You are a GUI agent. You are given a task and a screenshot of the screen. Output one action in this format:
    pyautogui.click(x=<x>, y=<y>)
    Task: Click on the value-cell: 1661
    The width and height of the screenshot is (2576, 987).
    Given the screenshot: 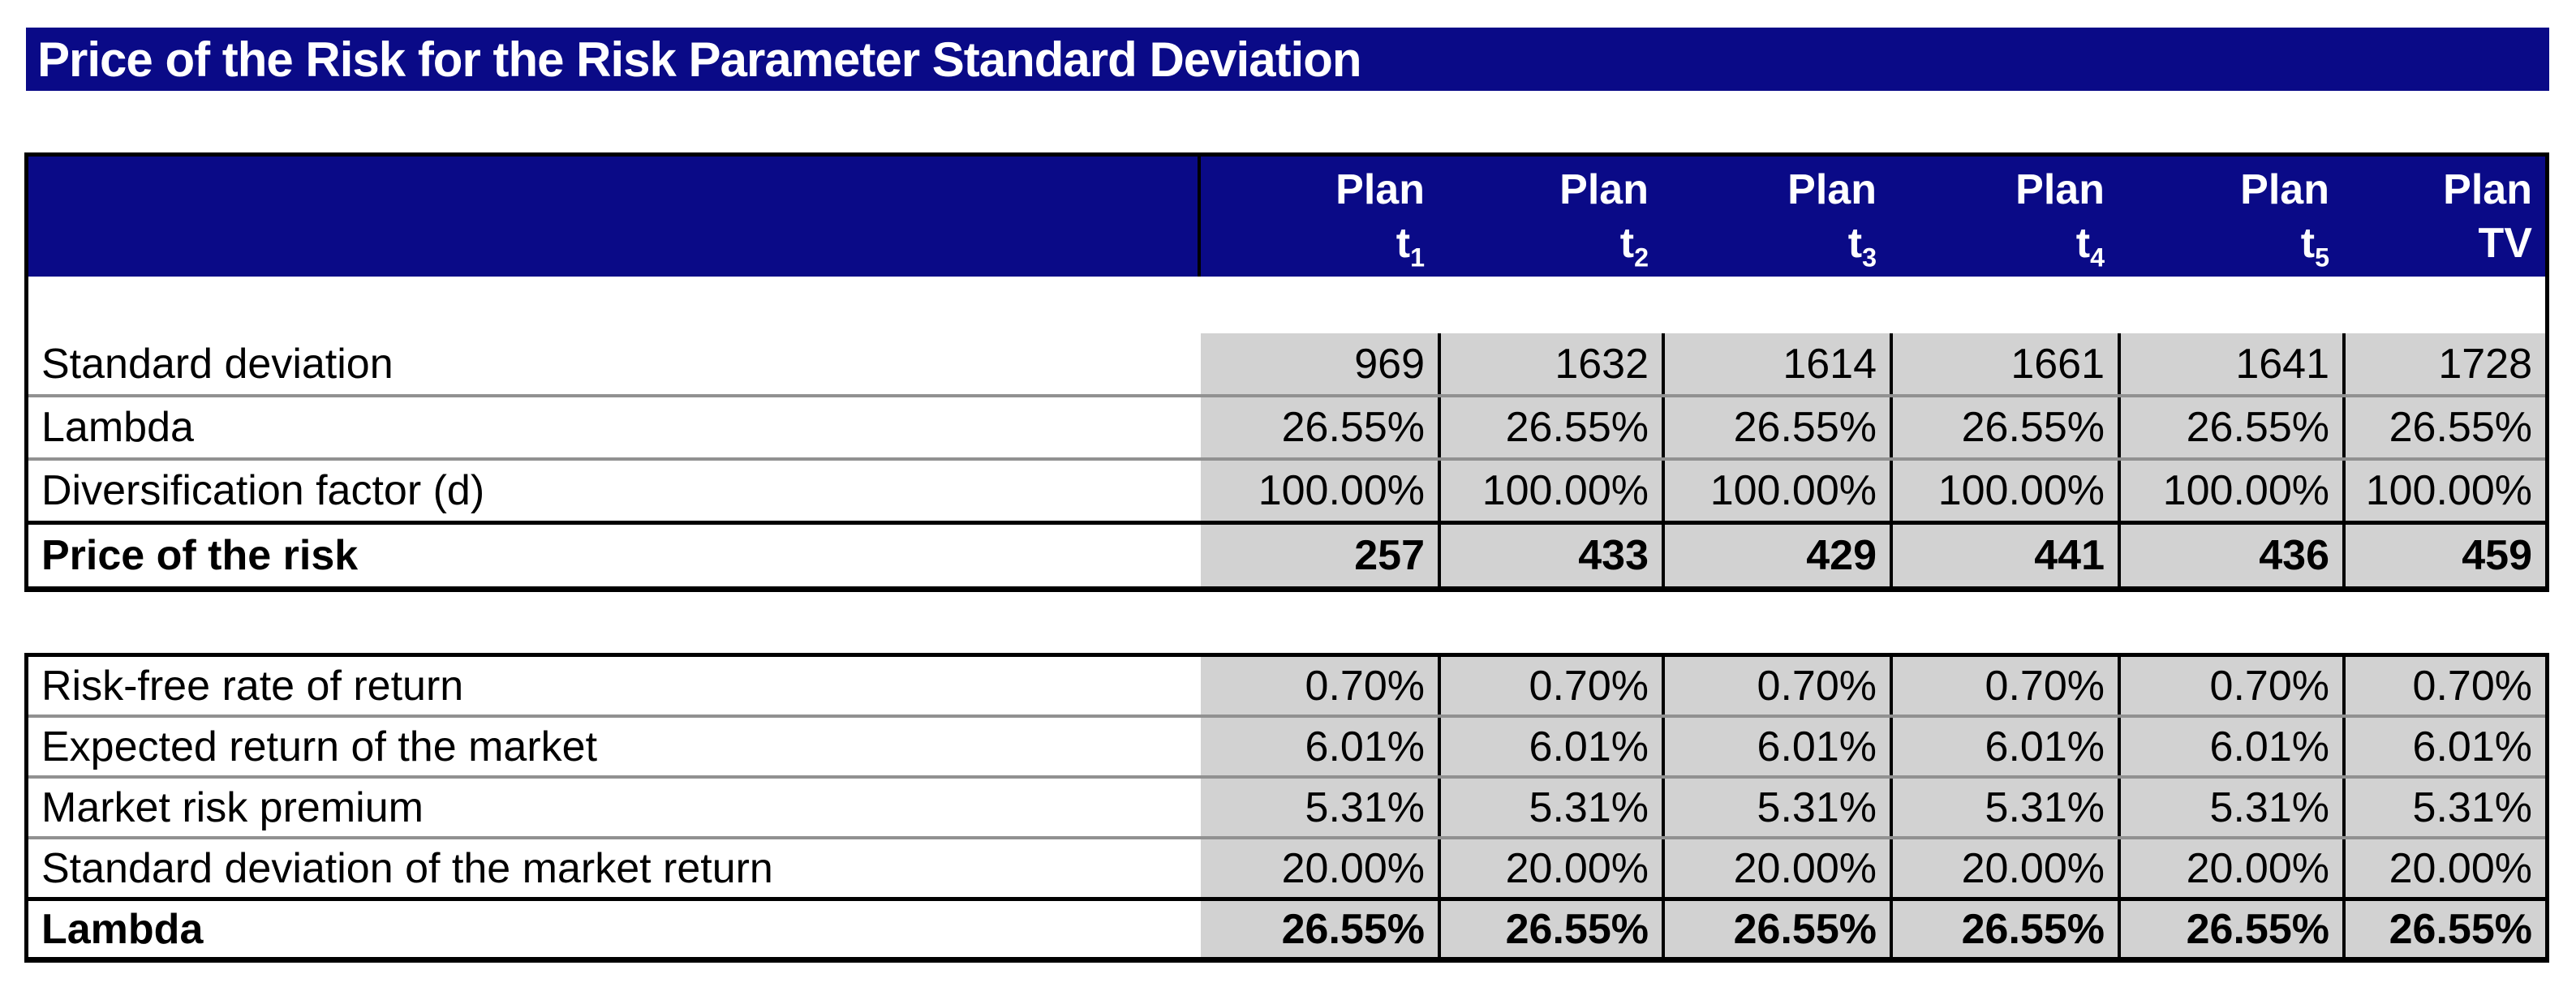 What is the action you would take?
    pyautogui.click(x=2004, y=364)
    